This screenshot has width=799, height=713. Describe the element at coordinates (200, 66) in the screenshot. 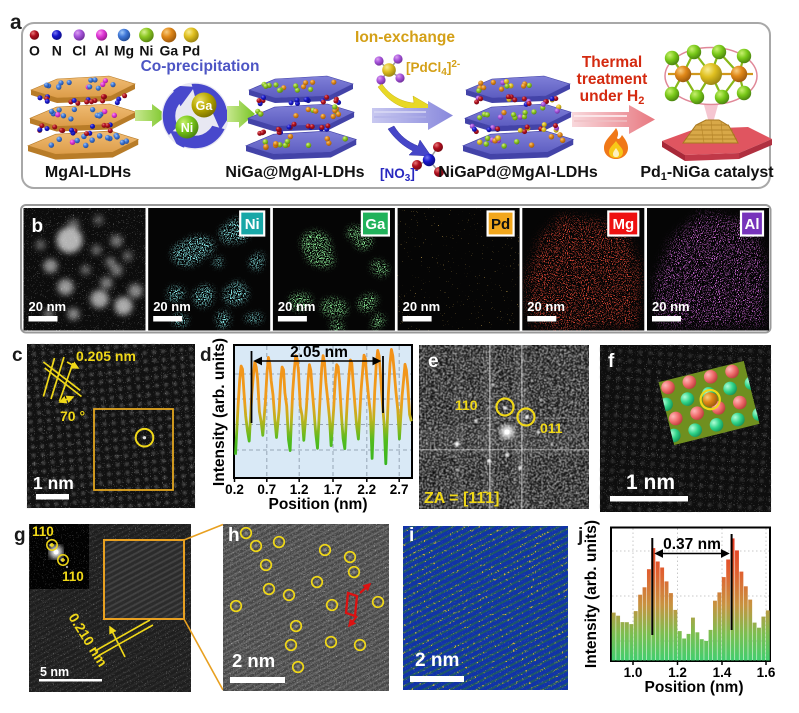

I see `svg-text: Co-precipitation` at that location.